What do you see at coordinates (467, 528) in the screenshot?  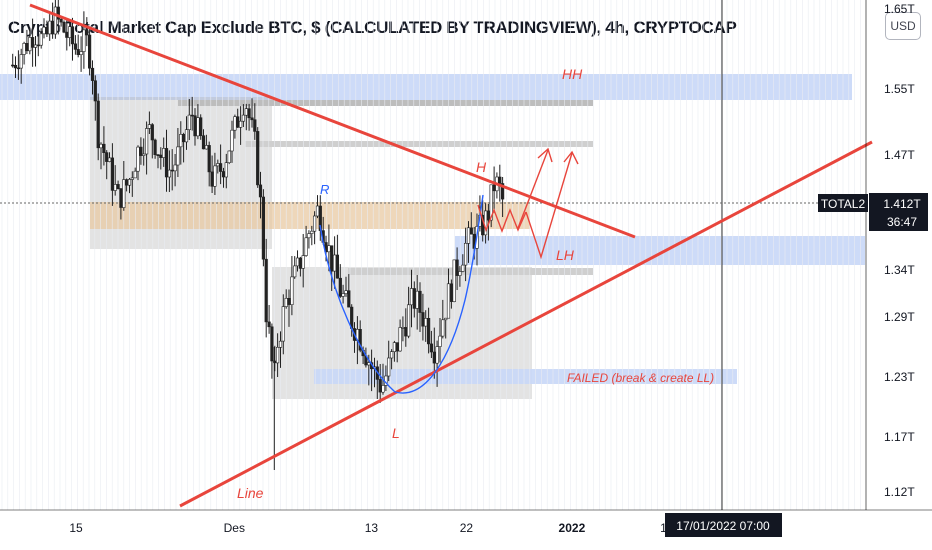 I see `time-tick-label: 22` at bounding box center [467, 528].